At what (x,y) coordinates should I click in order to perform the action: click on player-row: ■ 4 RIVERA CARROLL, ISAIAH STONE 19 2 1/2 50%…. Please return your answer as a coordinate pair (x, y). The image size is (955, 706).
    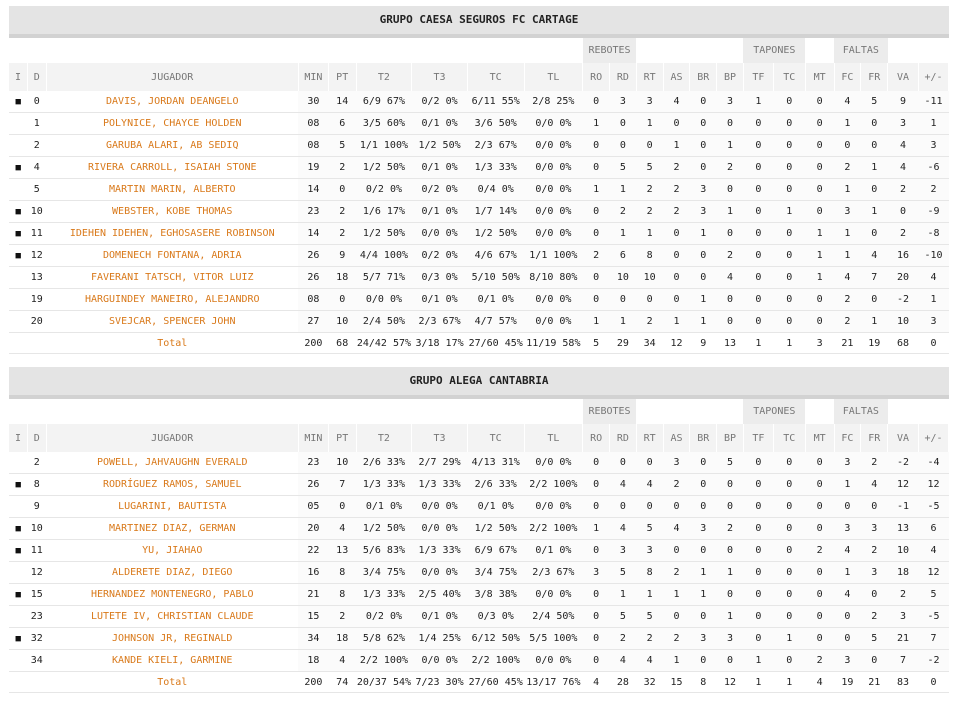
    Looking at the image, I should click on (479, 167).